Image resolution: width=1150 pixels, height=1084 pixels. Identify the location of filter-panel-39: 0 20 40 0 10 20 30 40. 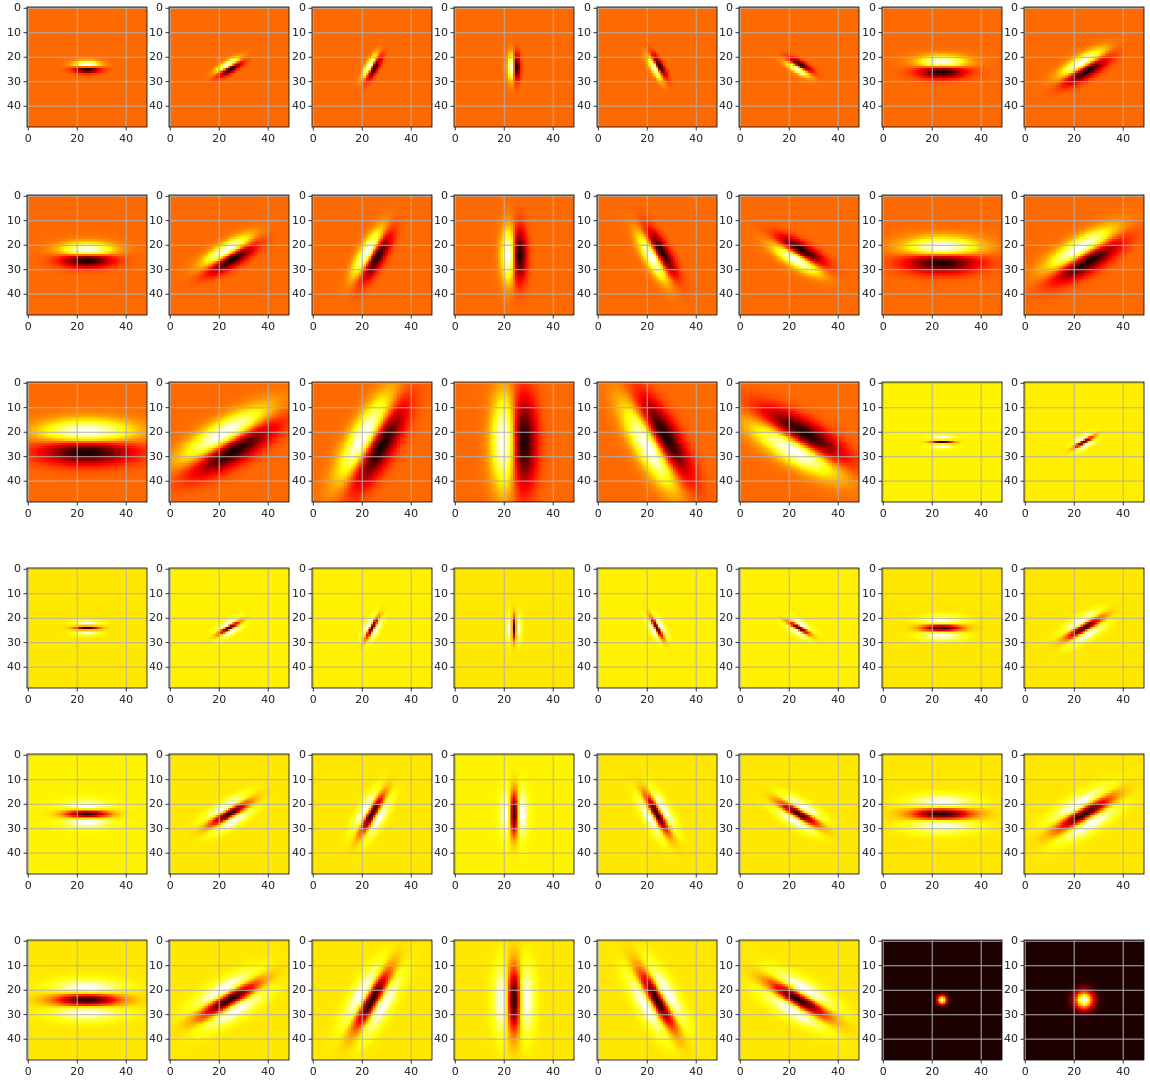
(932, 820).